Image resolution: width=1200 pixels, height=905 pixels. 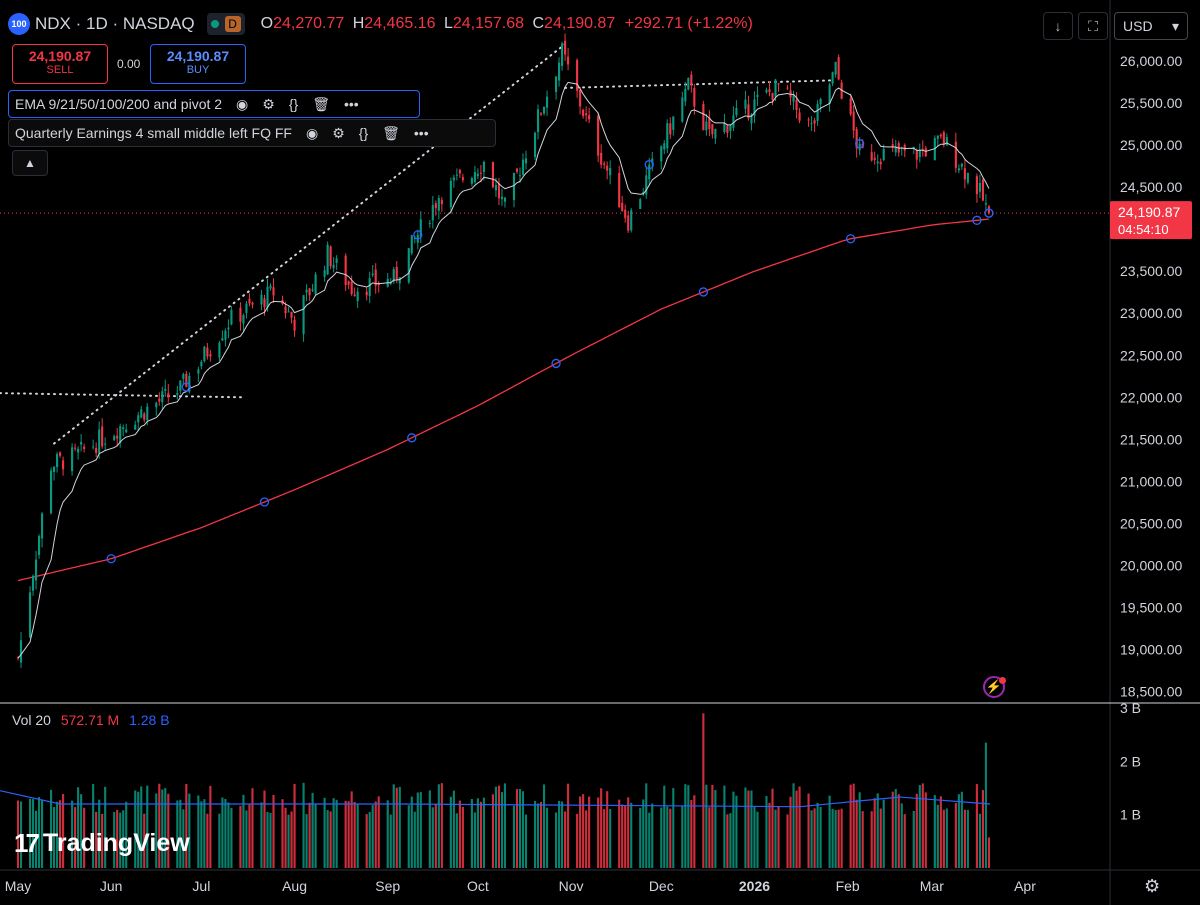 What do you see at coordinates (19, 24) in the screenshot?
I see `ndx-logo-icon: 100` at bounding box center [19, 24].